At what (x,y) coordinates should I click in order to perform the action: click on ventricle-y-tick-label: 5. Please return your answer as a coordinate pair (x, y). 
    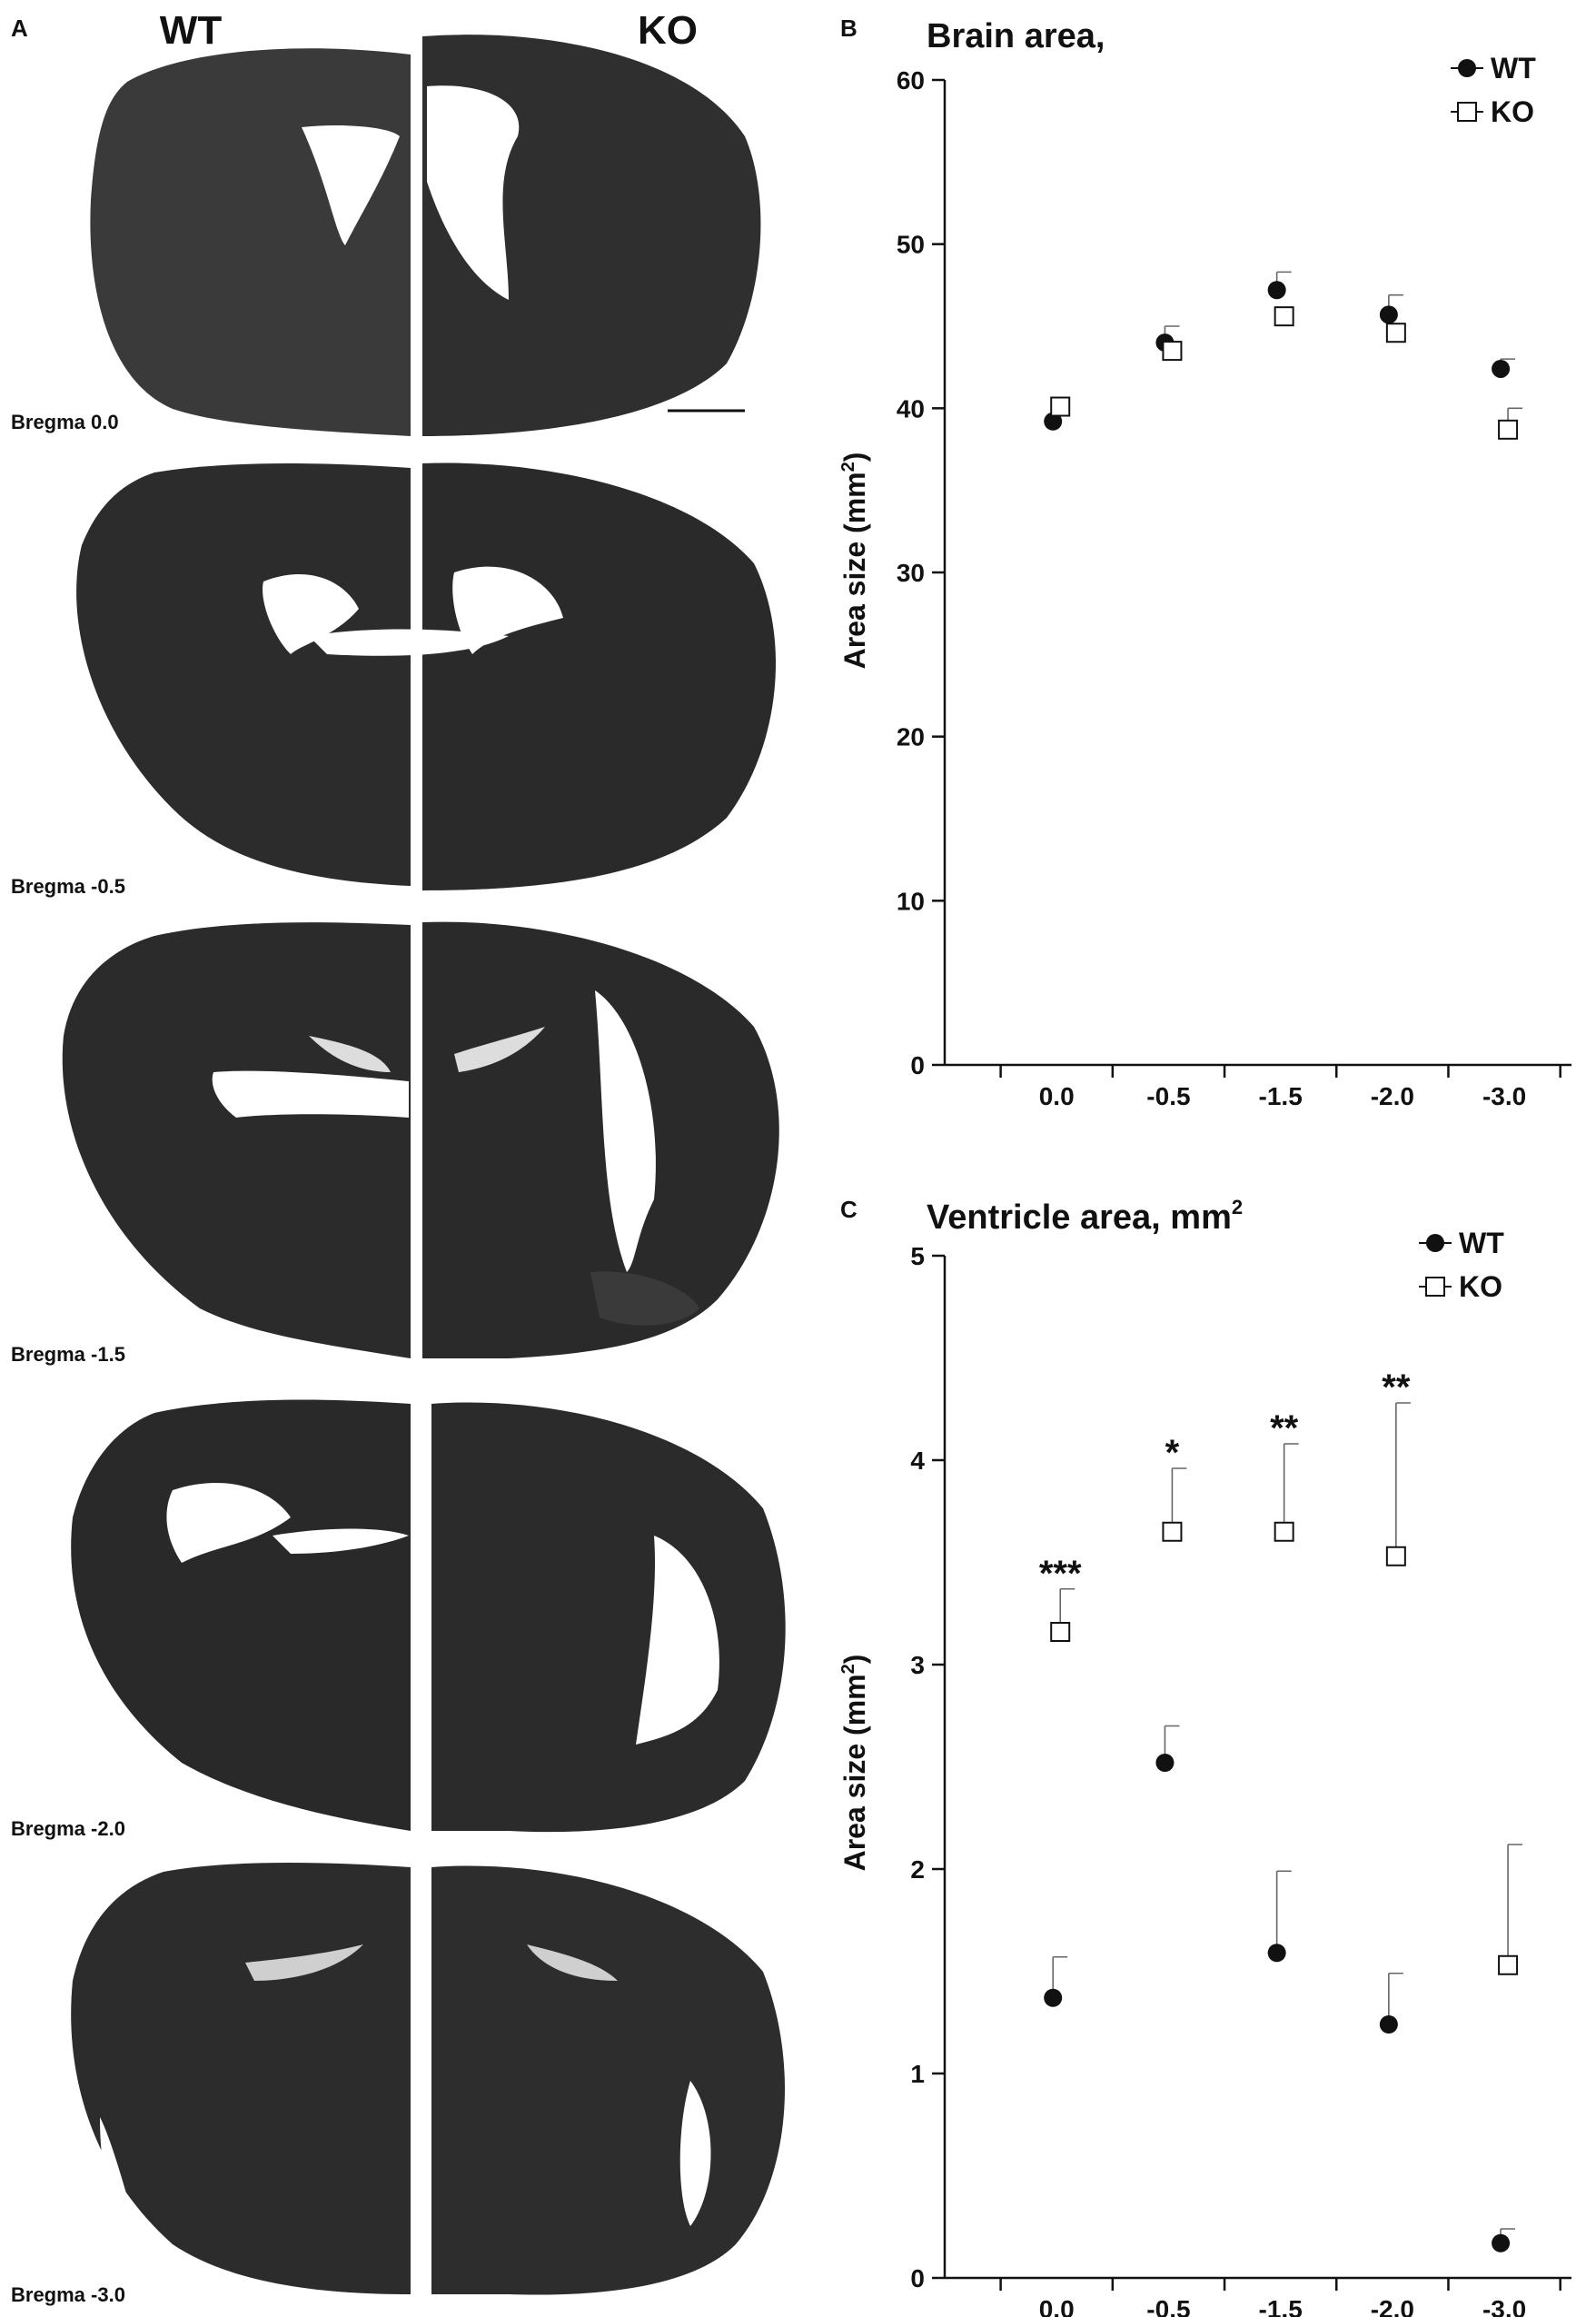
    Looking at the image, I should click on (917, 1256).